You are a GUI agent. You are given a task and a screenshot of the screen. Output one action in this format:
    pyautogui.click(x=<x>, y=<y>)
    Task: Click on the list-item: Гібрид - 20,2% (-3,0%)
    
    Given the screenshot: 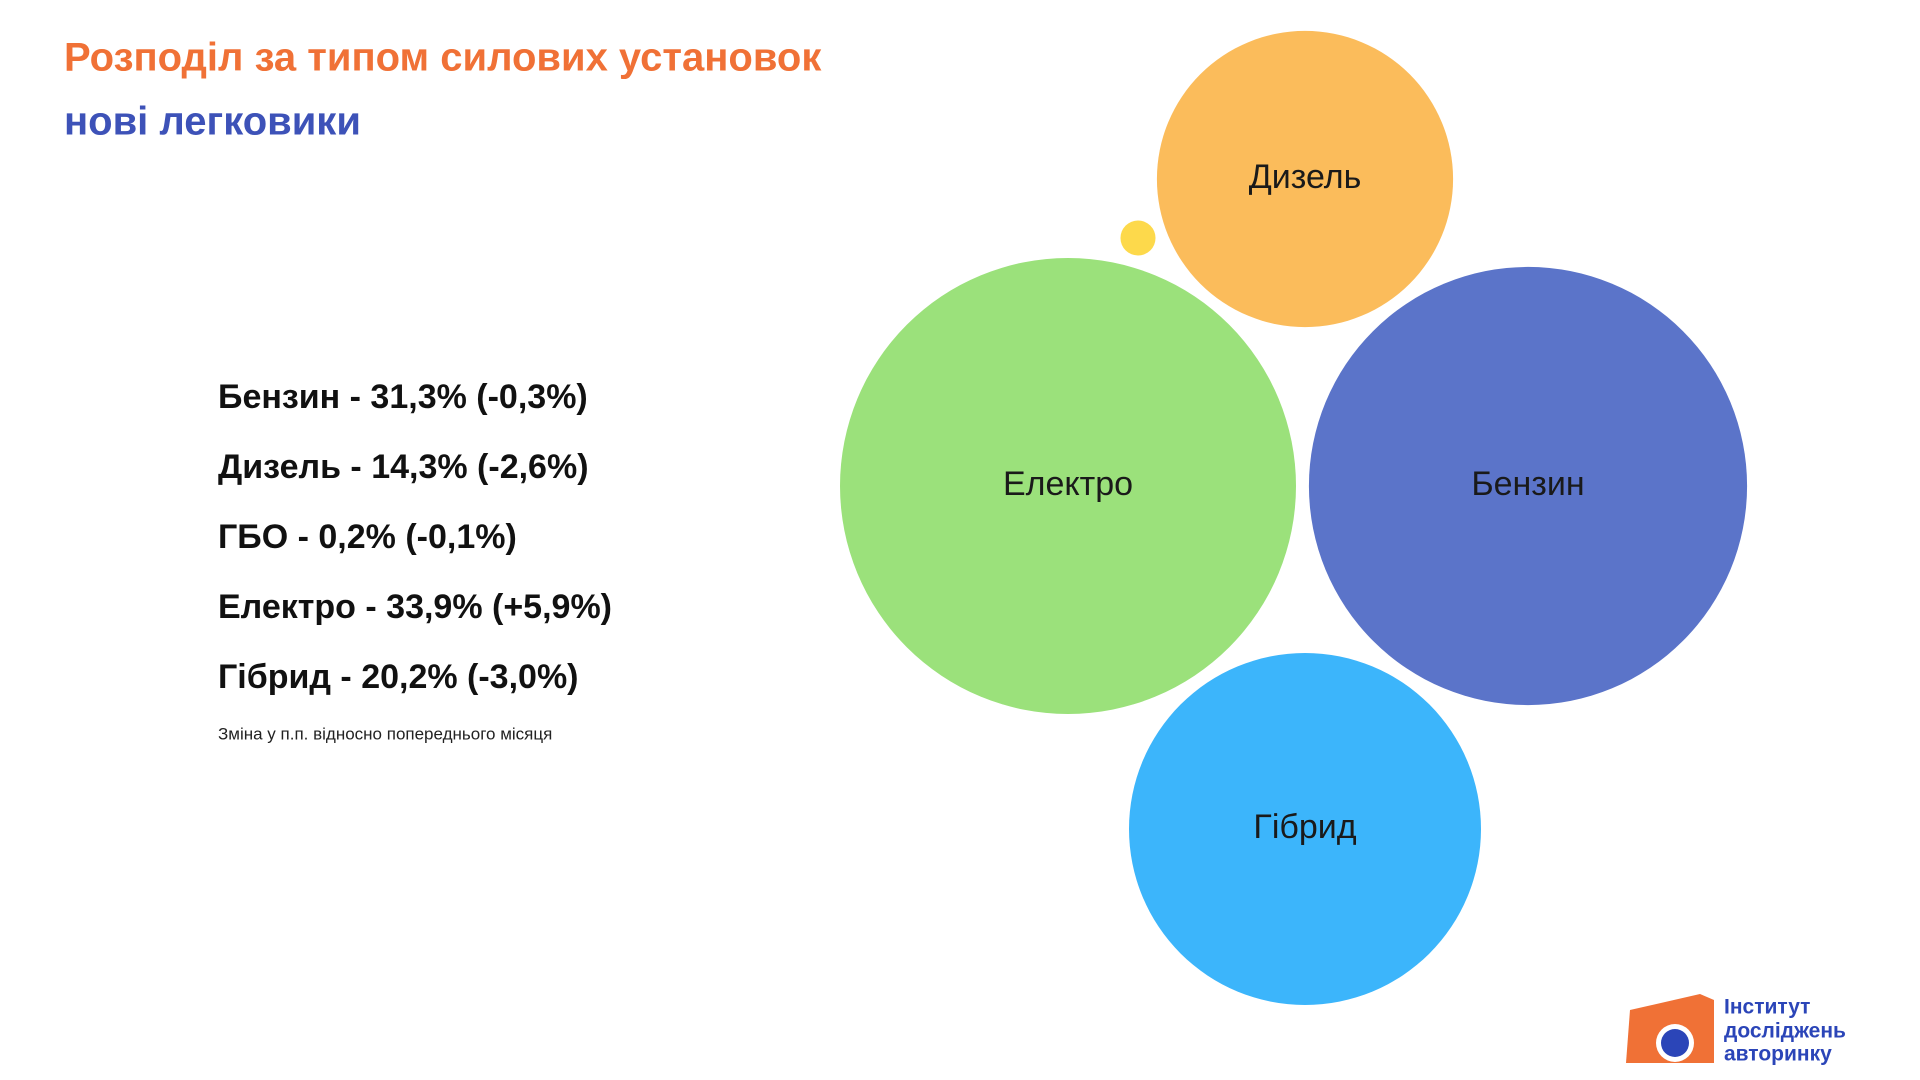 What is the action you would take?
    pyautogui.click(x=398, y=677)
    